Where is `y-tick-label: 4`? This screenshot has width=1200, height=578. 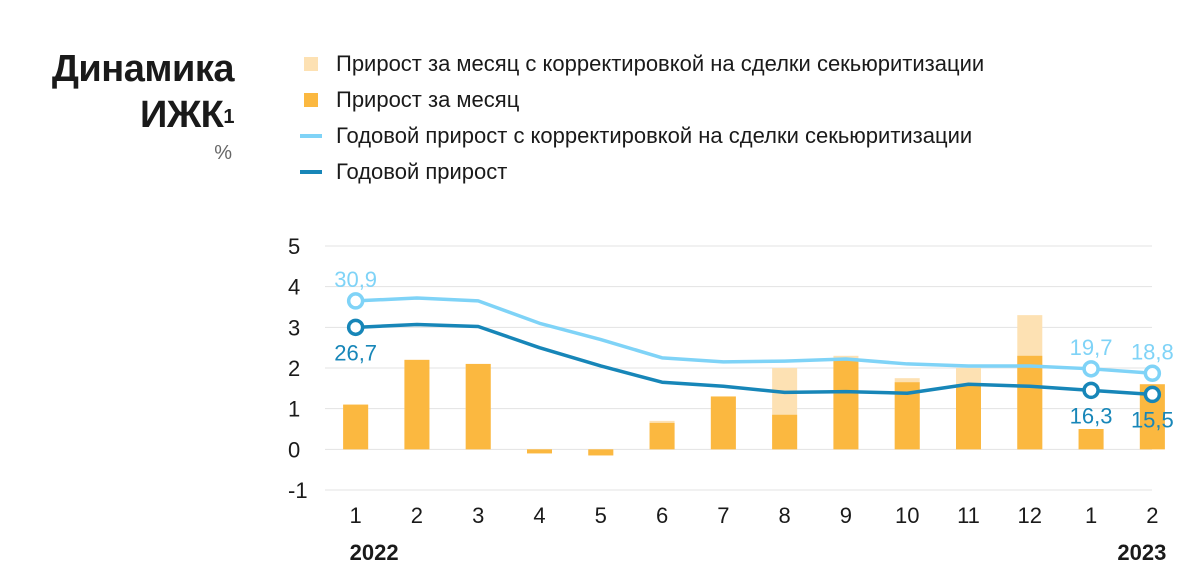
y-tick-label: 4 is located at coordinates (294, 287).